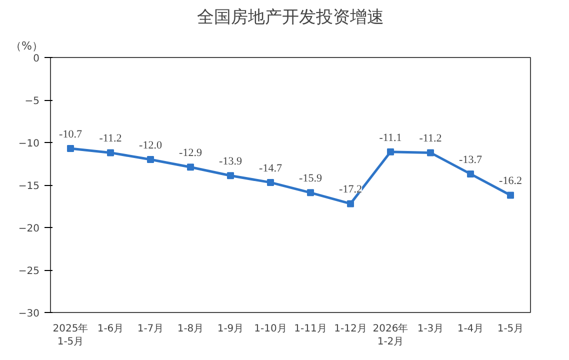  I want to click on y-tick-label: −20, so click(29, 229).